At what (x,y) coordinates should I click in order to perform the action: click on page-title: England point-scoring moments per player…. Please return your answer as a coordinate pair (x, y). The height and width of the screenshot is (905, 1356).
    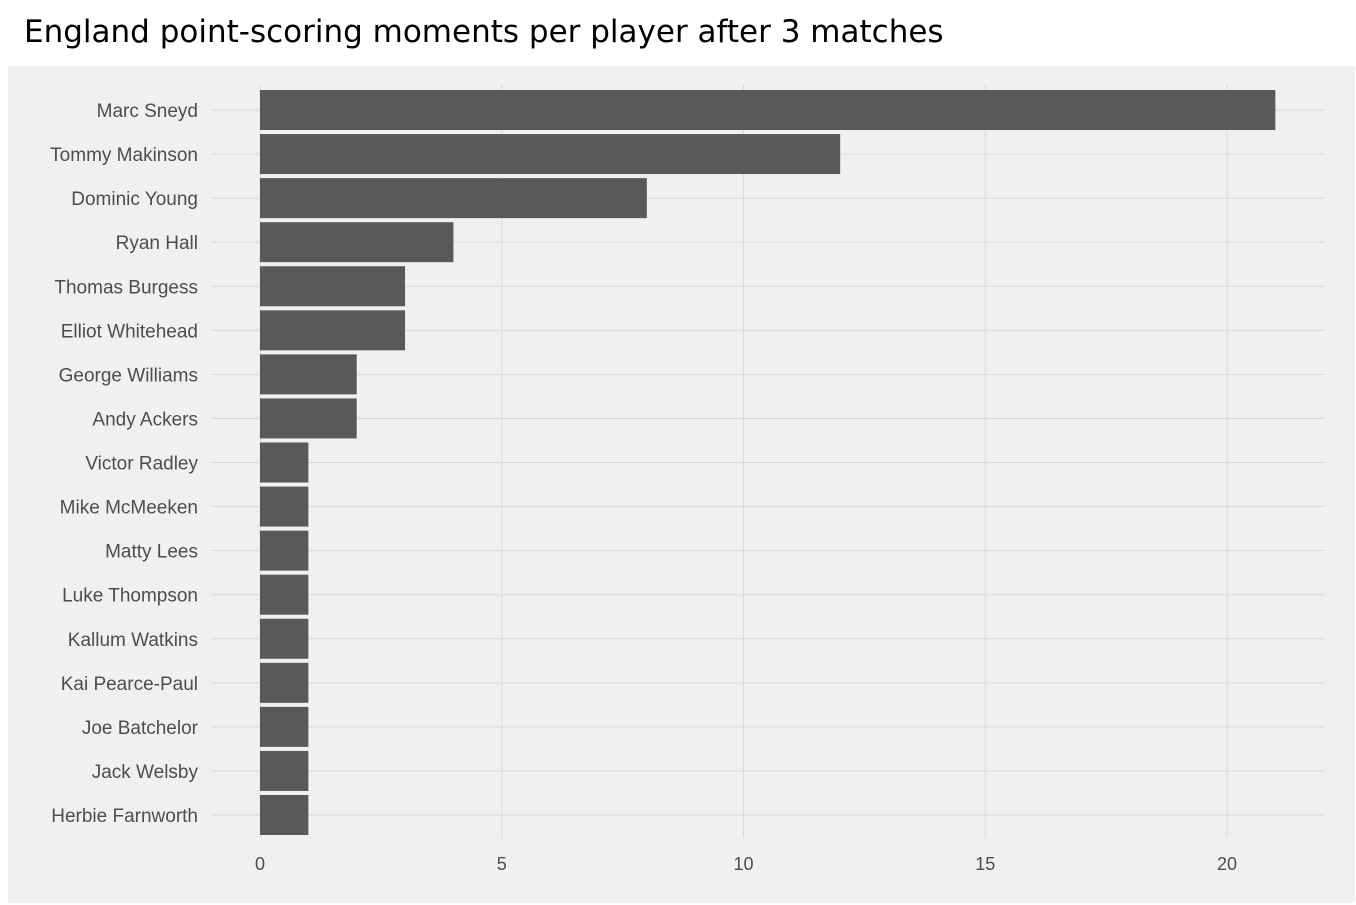
    Looking at the image, I should click on (484, 32).